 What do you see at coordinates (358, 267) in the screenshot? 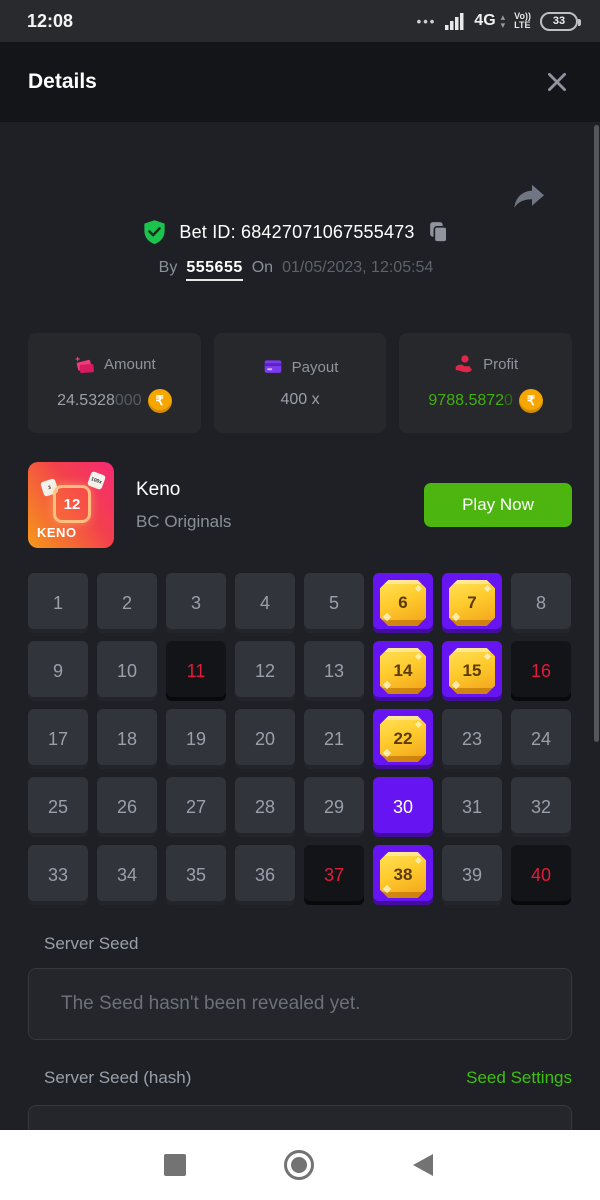
I see `bet-datetime: 01/05/2023, 12:05:54` at bounding box center [358, 267].